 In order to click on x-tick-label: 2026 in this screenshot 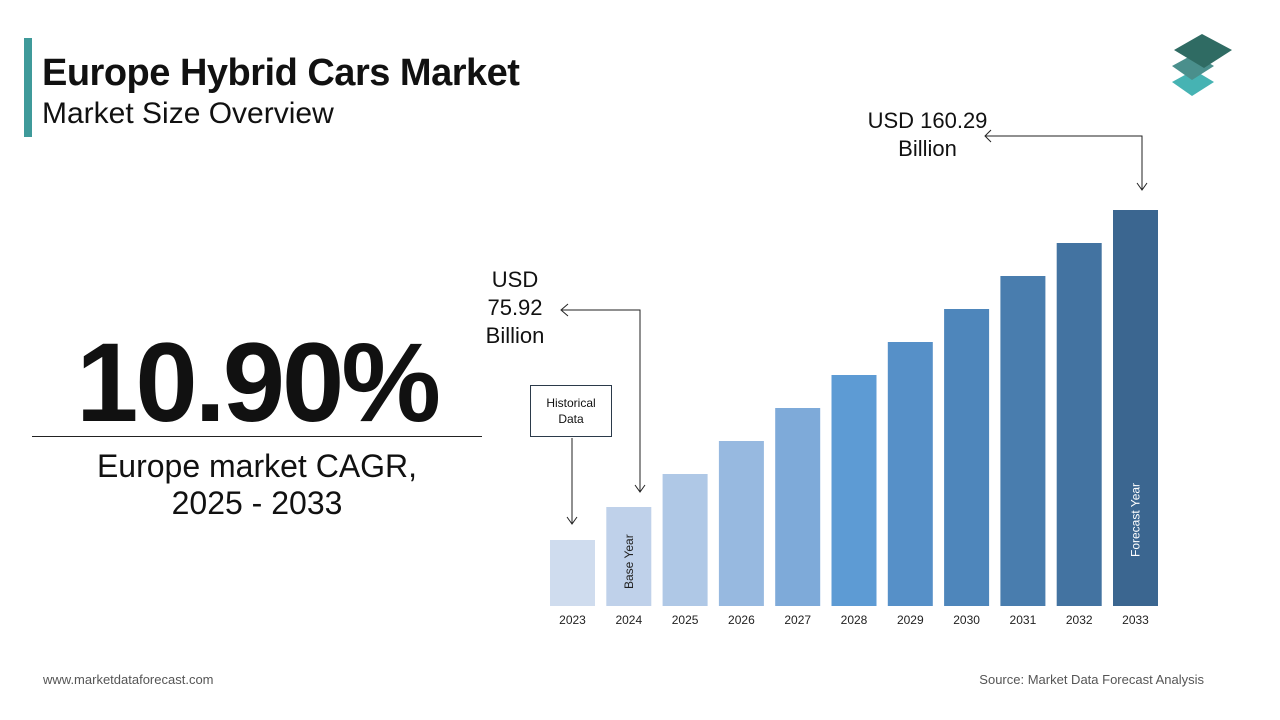, I will do `click(741, 620)`.